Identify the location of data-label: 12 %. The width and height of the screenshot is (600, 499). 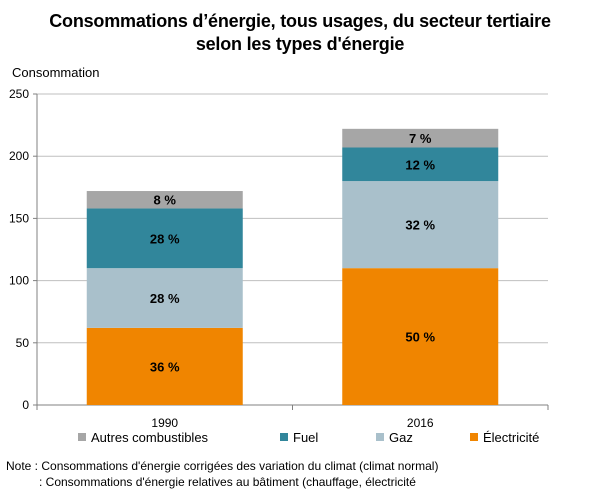
(420, 164).